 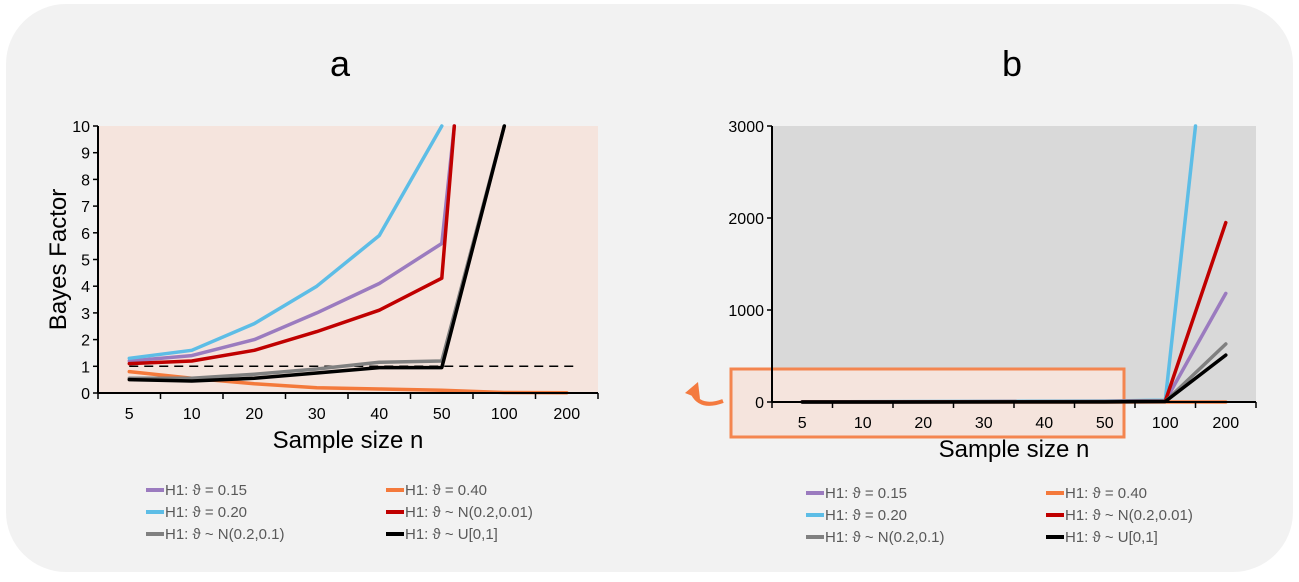 What do you see at coordinates (746, 311) in the screenshot?
I see `y-tick-label: 1000` at bounding box center [746, 311].